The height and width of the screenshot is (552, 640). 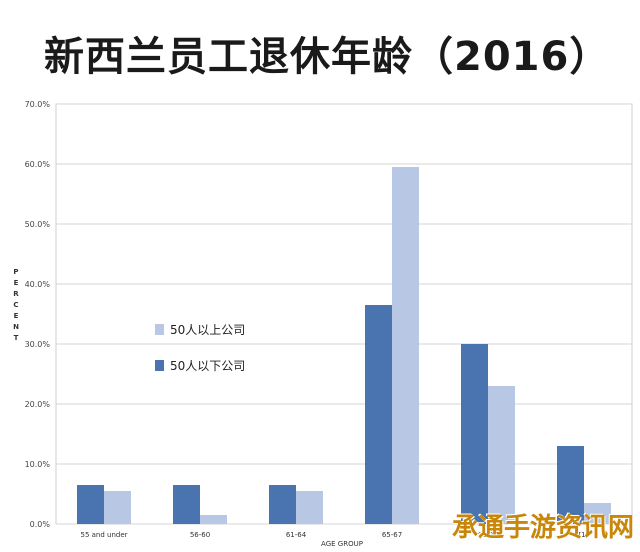 What do you see at coordinates (38, 164) in the screenshot?
I see `y-tick-label: 60.0%` at bounding box center [38, 164].